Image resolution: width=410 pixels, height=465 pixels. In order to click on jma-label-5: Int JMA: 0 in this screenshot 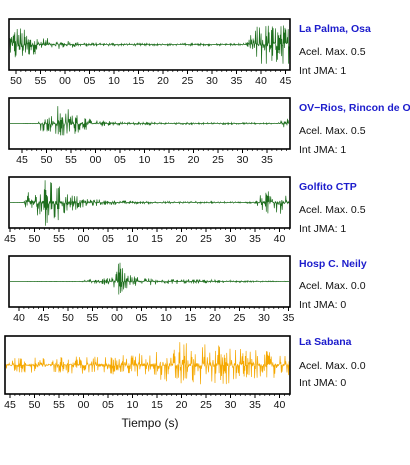, I will do `click(323, 383)`.